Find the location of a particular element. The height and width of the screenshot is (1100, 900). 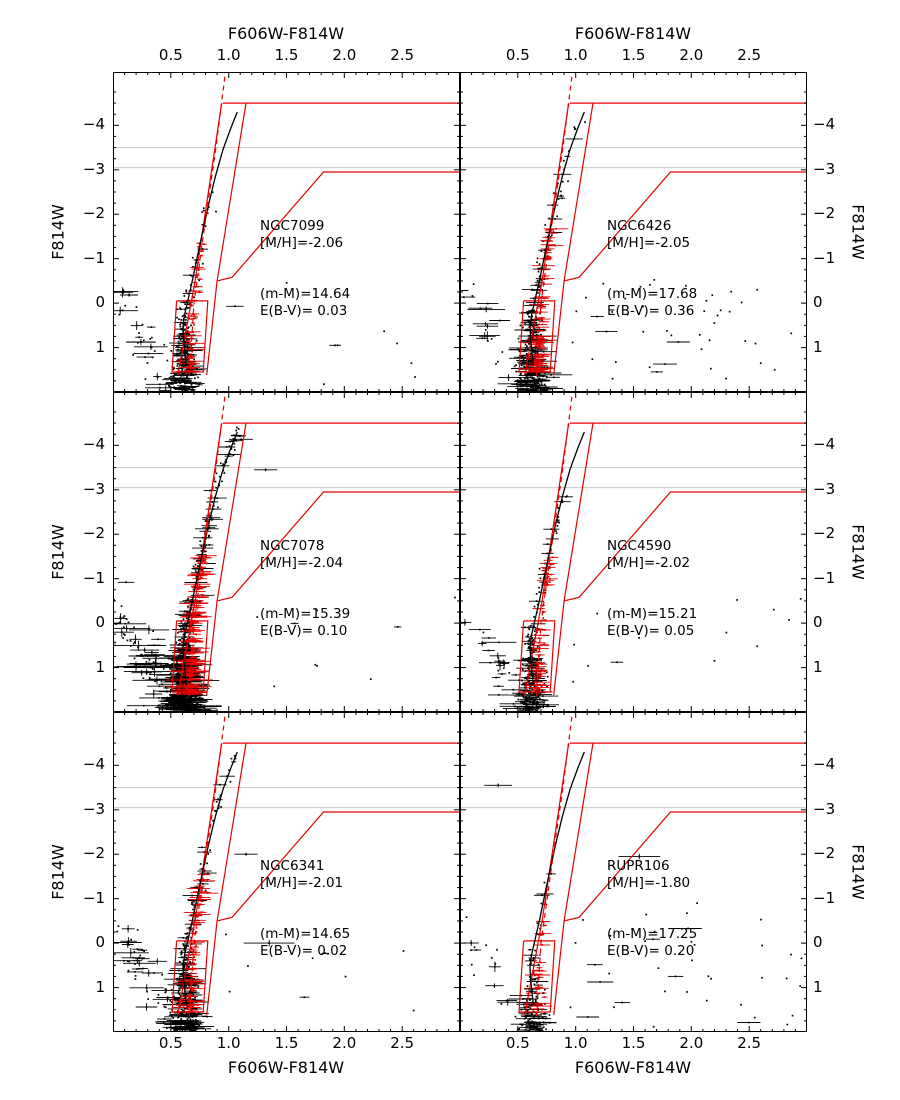

distance-modulus-value: (m-M)=14.64 is located at coordinates (305, 294).